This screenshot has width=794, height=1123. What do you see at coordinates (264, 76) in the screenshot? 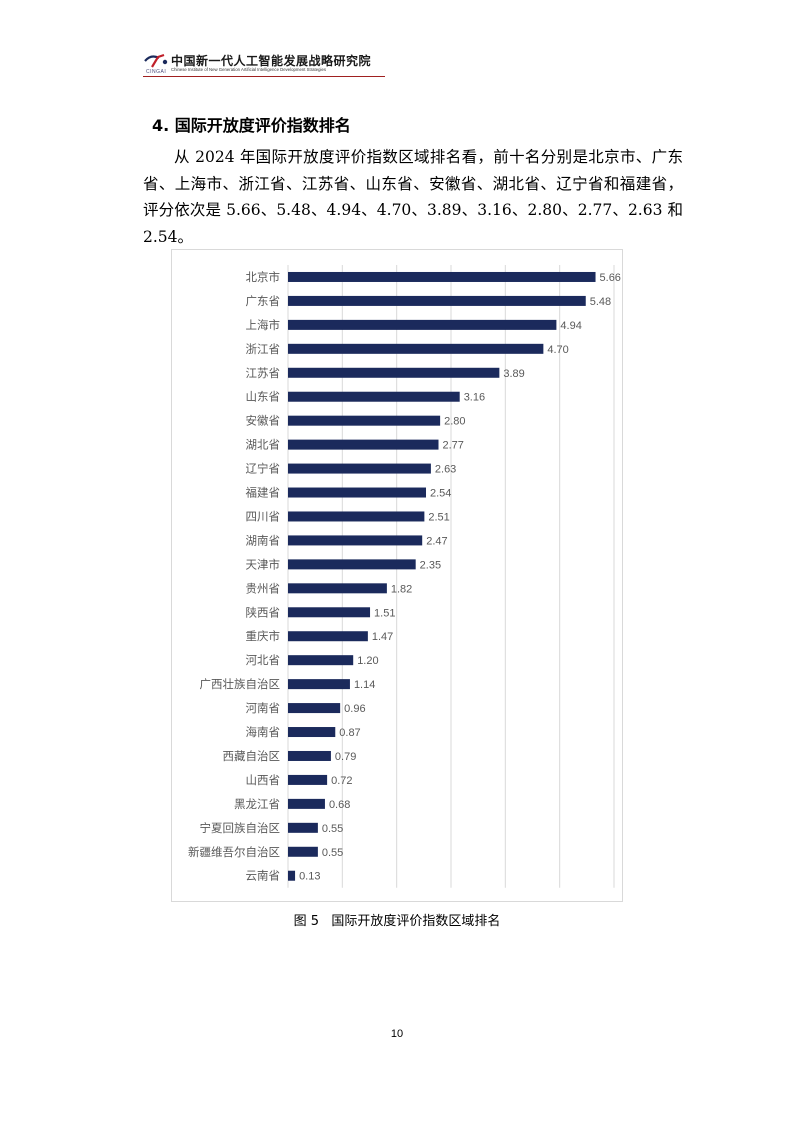
I see `header-divider` at bounding box center [264, 76].